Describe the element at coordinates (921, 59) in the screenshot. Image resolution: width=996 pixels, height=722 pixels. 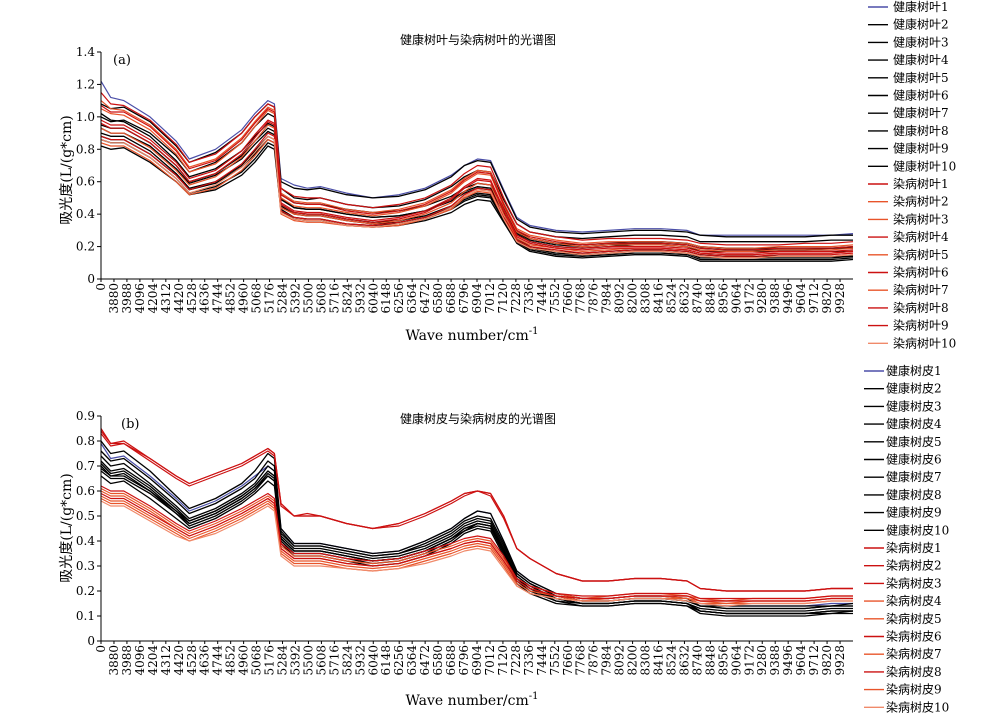
I see `legend-label: 健康树叶4` at that location.